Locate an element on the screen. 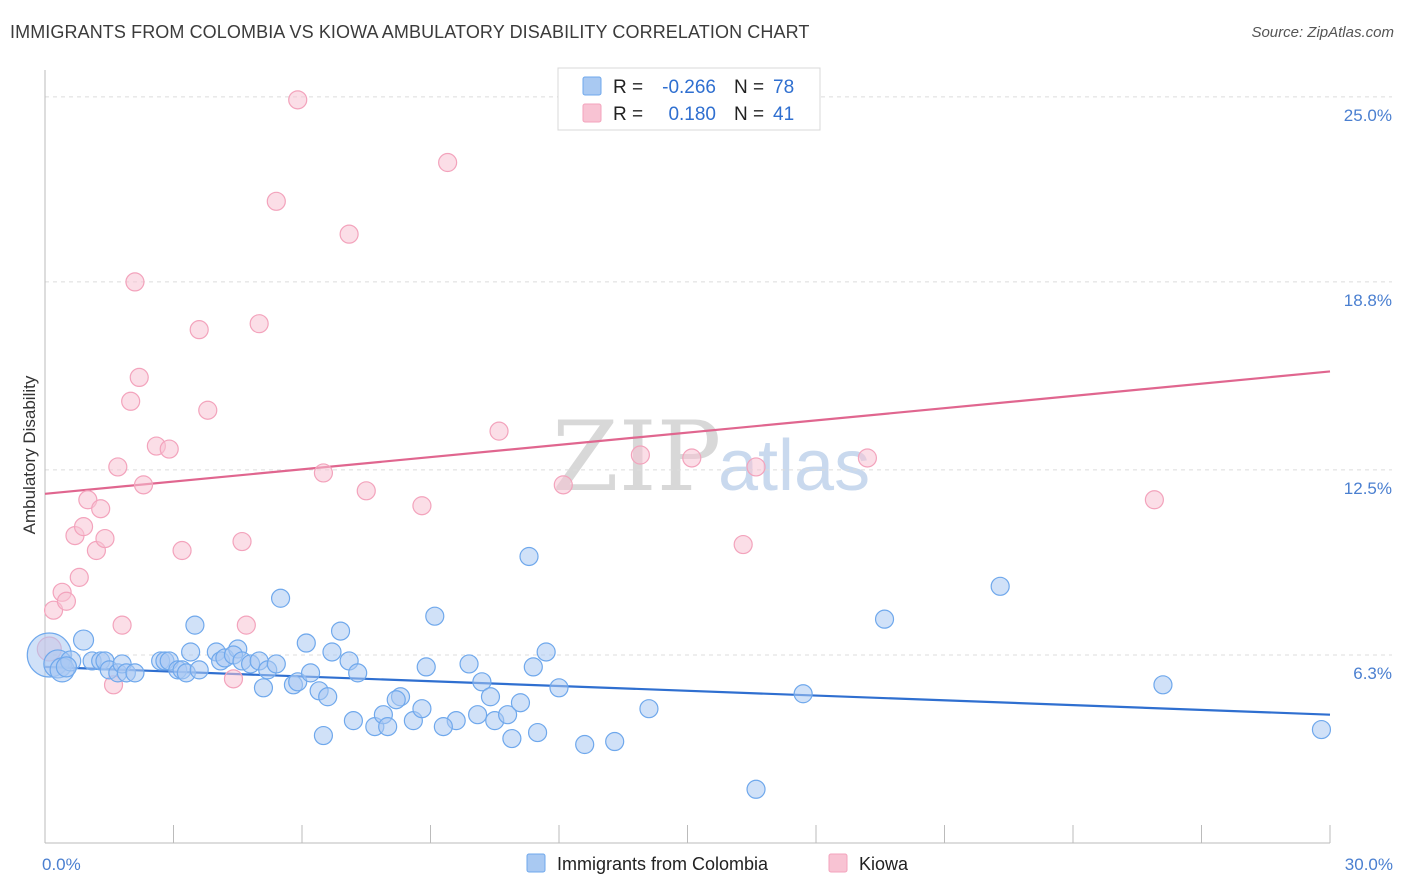  legend: R = -0.266 N = 78 R = 0.180 N = 41 is located at coordinates (689, 99).